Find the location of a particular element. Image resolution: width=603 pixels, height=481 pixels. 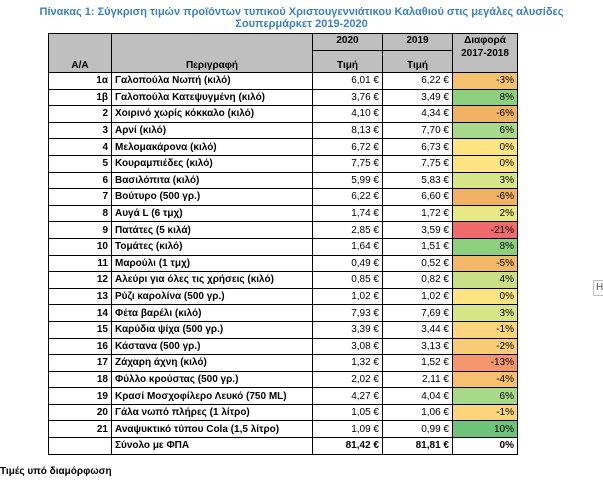

table-row: 16 Κάστανα (500 γρ.) 3,08 €3,13 € -2% is located at coordinates (283, 346).